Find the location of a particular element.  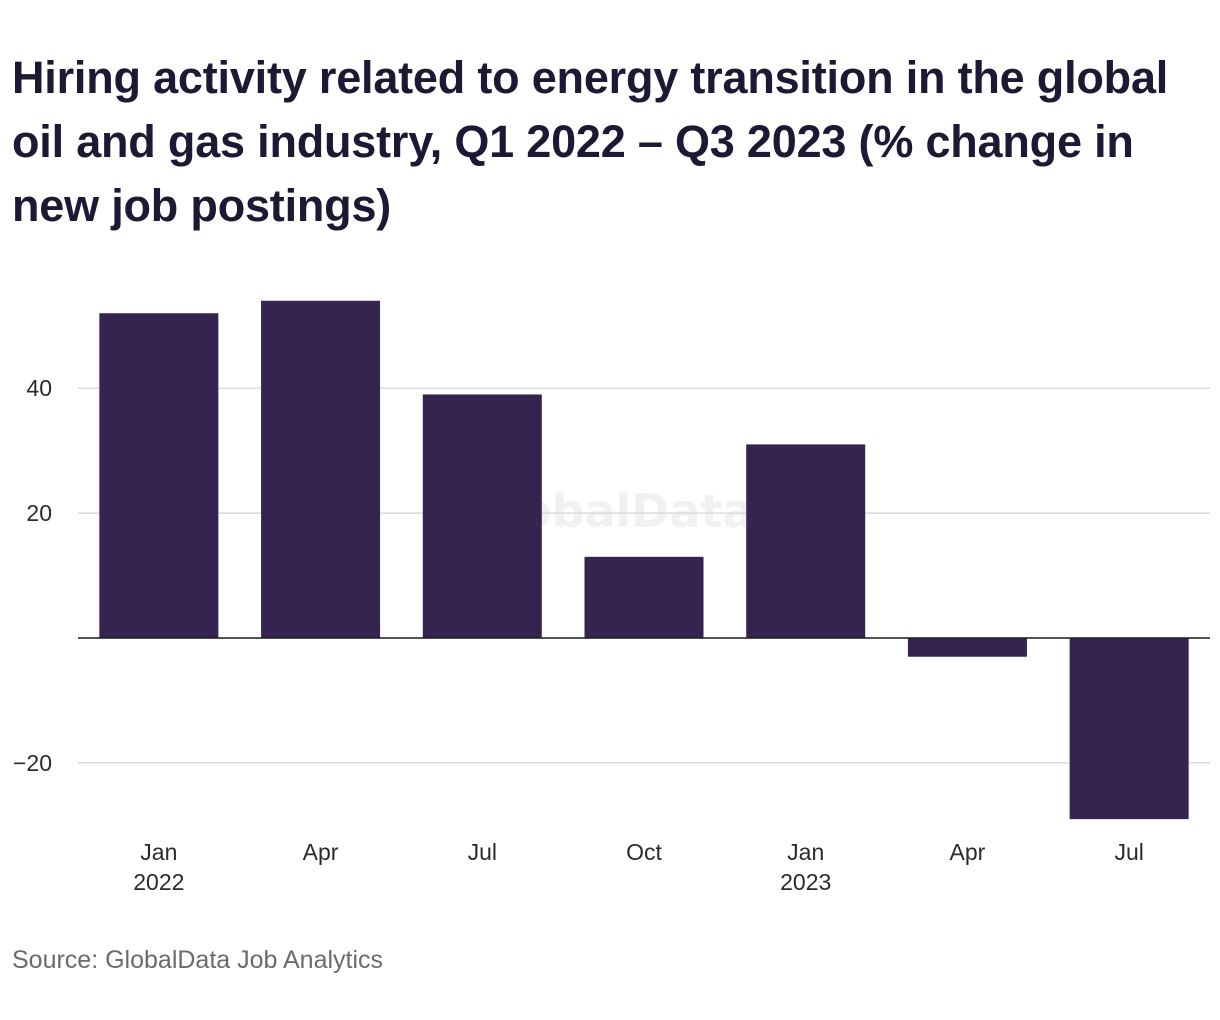

y-tick-label: −20 is located at coordinates (32, 763).